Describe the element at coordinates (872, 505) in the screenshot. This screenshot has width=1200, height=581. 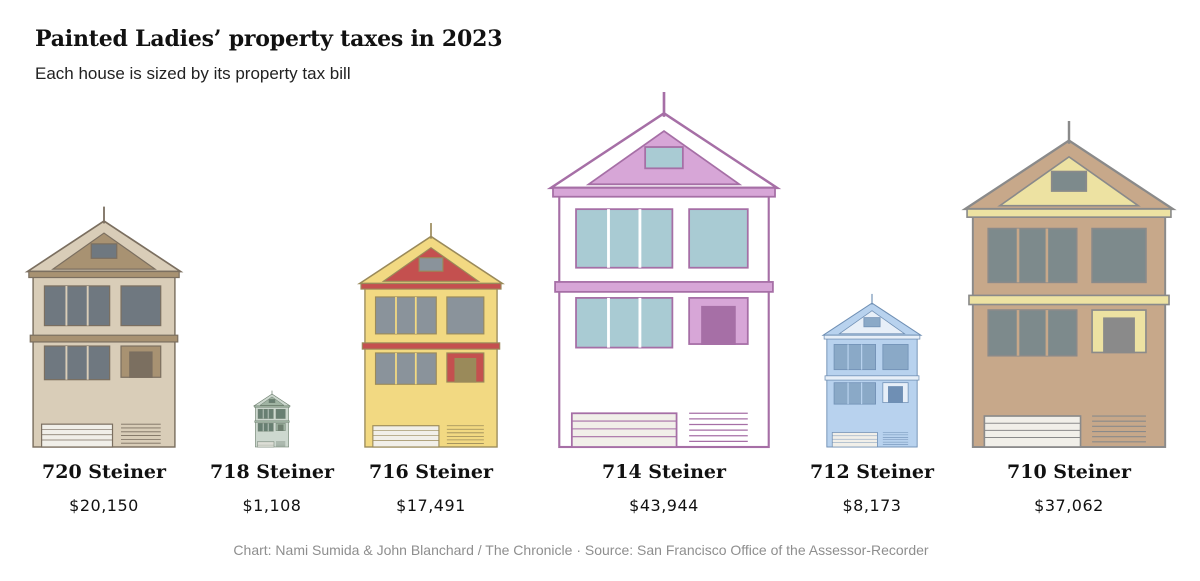
I see `tax-value-label: $8,173` at that location.